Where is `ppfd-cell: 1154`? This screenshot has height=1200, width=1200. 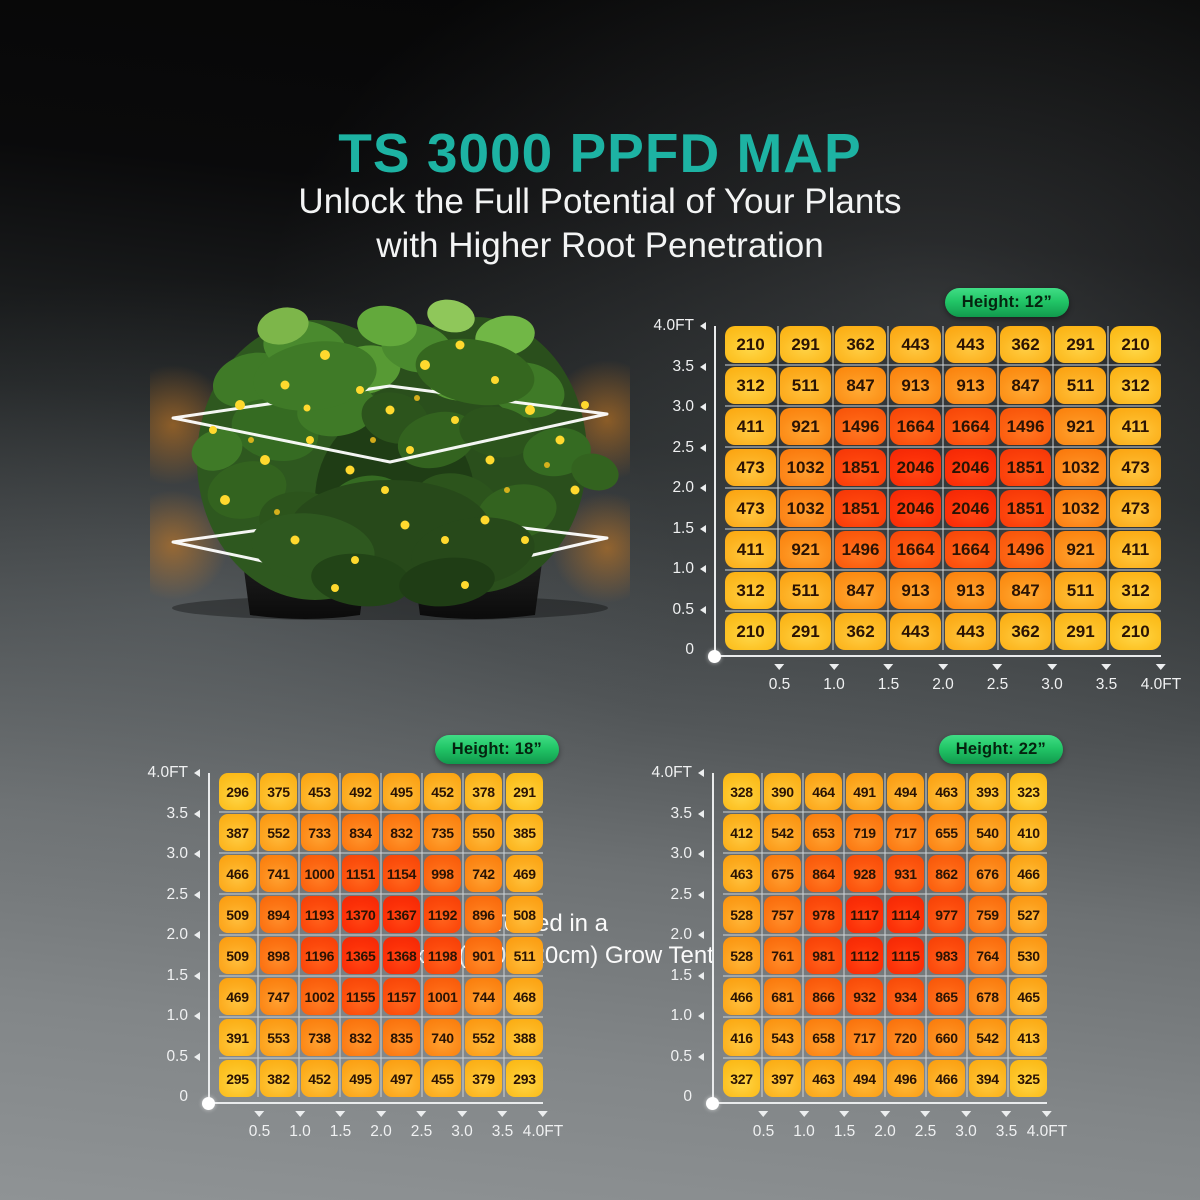
ppfd-cell: 1154 is located at coordinates (401, 873).